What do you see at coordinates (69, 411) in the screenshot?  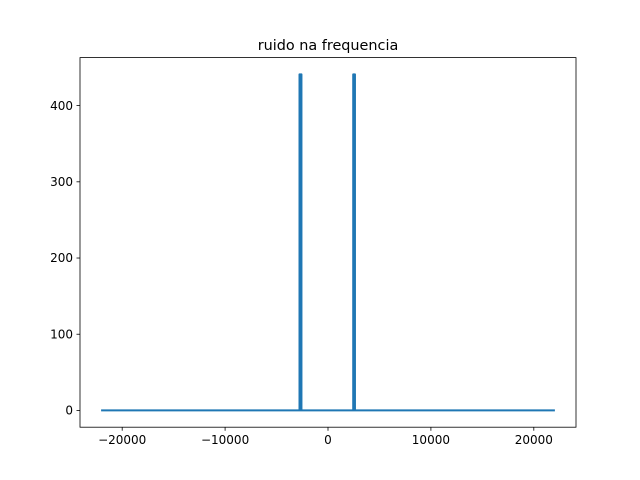 I see `y-tick-label: 0` at bounding box center [69, 411].